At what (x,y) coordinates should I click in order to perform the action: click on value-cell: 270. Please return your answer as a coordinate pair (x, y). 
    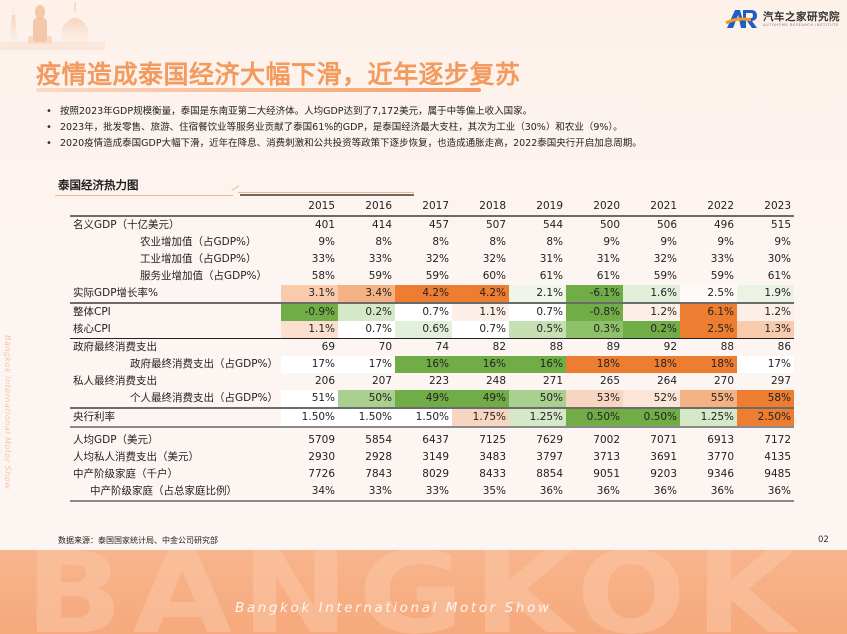
    Looking at the image, I should click on (724, 381).